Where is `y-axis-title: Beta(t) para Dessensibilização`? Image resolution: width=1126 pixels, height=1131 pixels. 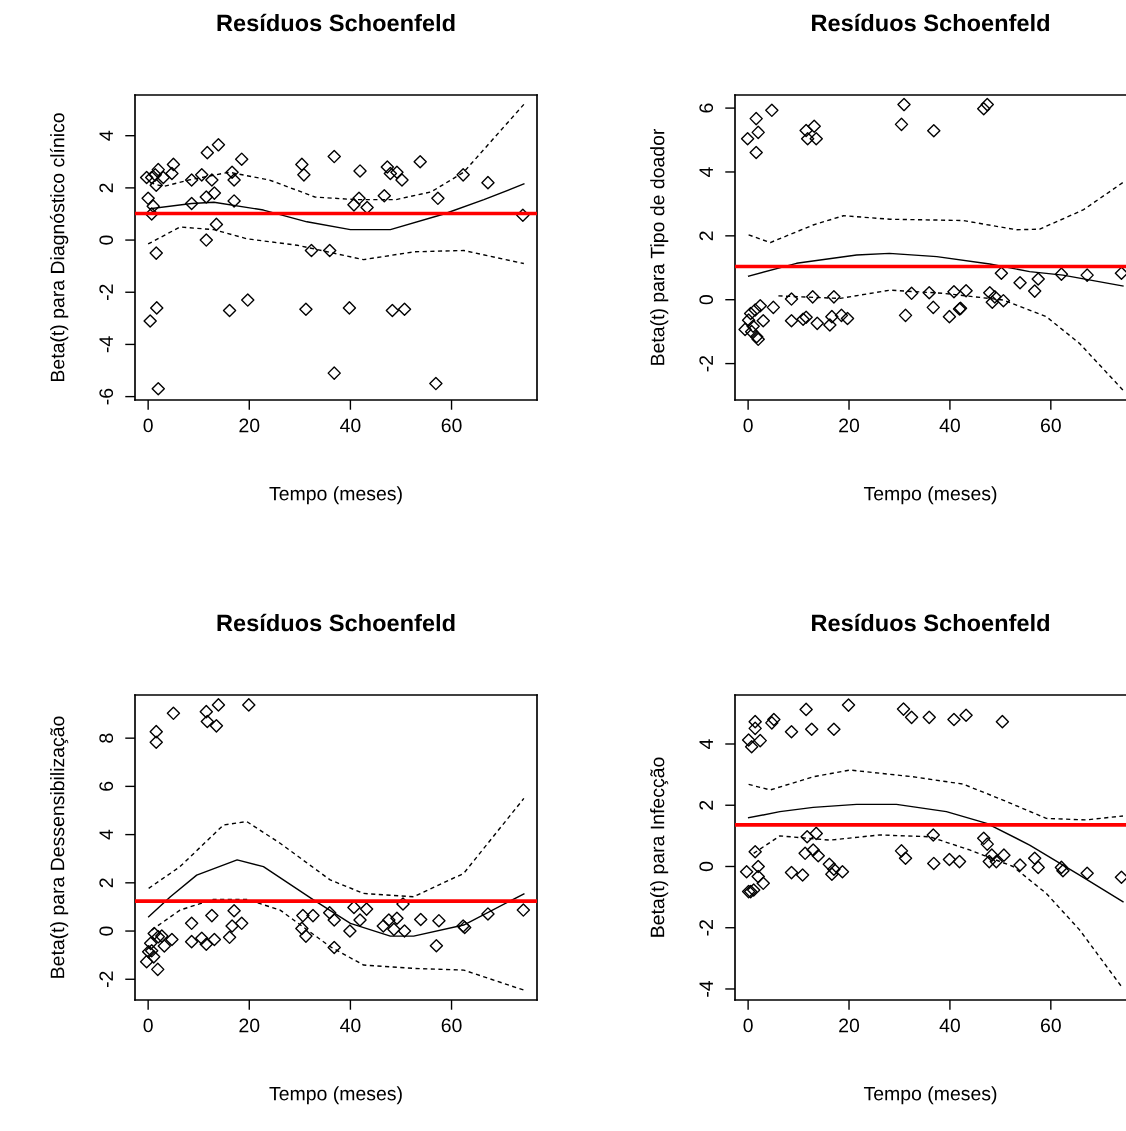
y-axis-title: Beta(t) para Dessensibilização is located at coordinates (59, 847).